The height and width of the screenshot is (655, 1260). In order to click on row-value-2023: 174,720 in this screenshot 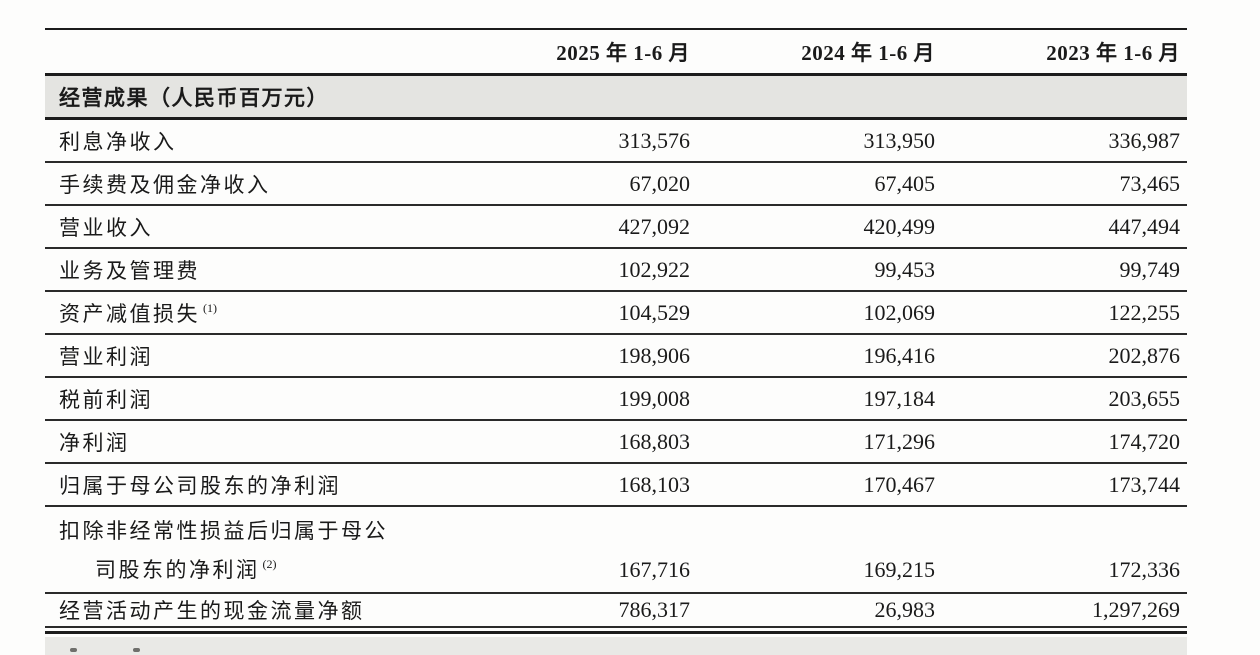, I will do `click(1144, 441)`.